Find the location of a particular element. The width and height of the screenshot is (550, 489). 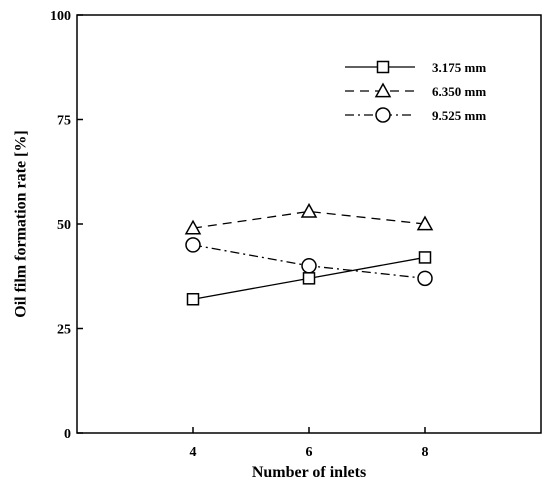

legend: 3.175 mm 6.350 mm 9.525 mm is located at coordinates (415, 91).